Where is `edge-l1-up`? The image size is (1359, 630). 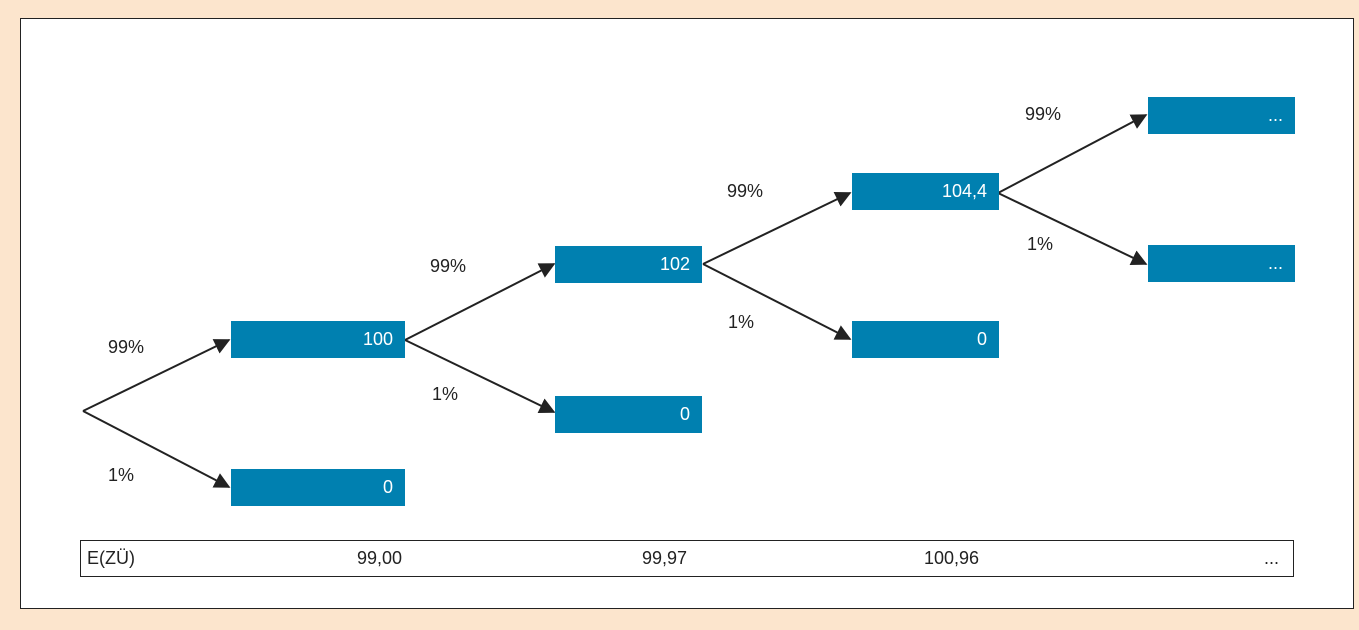
edge-l1-up is located at coordinates (480, 302).